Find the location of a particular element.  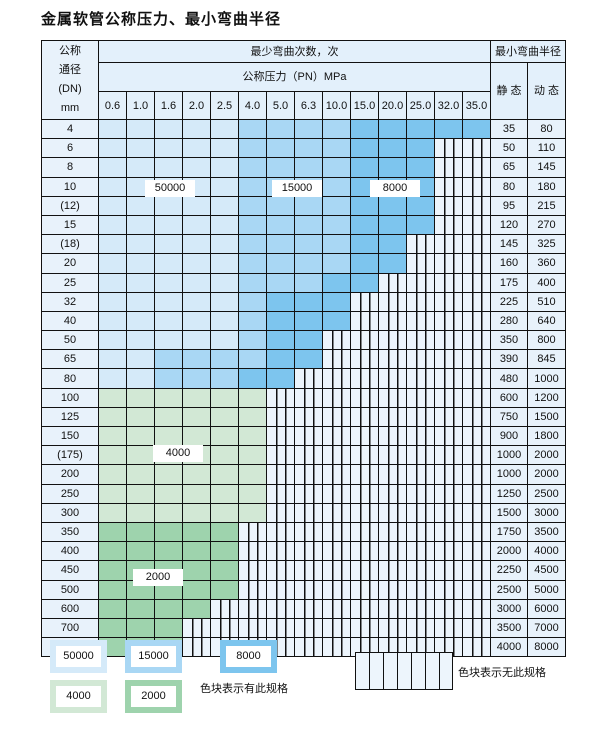

dynamic-radius-cell: 325 is located at coordinates (546, 244).